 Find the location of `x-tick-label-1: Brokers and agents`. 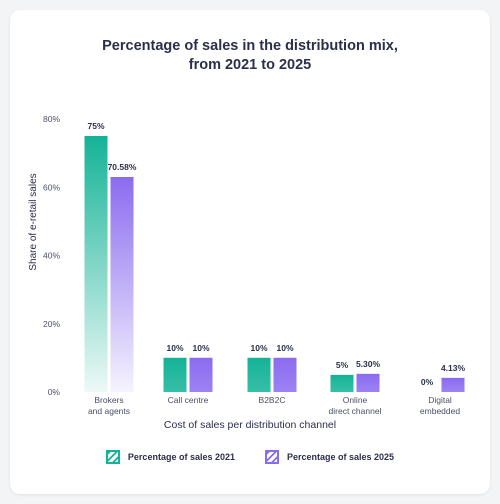

x-tick-label-1: Brokers and agents is located at coordinates (109, 405).